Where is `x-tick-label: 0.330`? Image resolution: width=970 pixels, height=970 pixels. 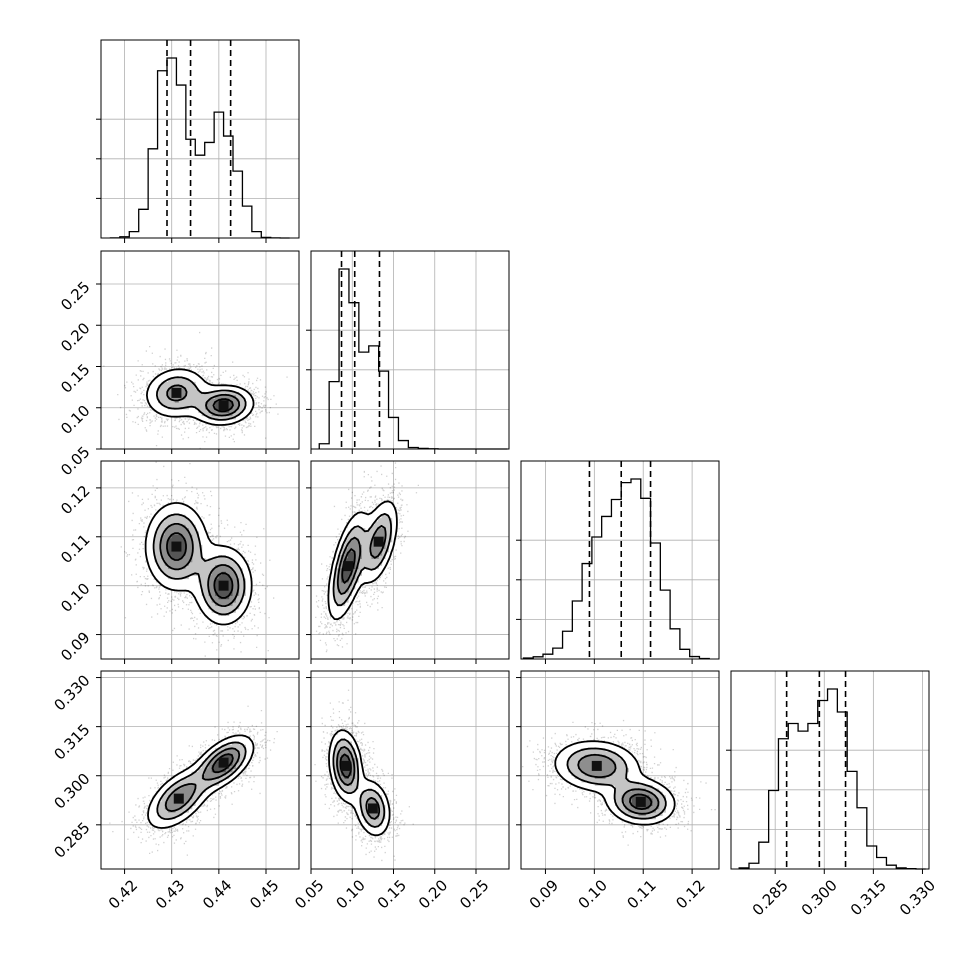
x-tick-label: 0.330 is located at coordinates (917, 897).